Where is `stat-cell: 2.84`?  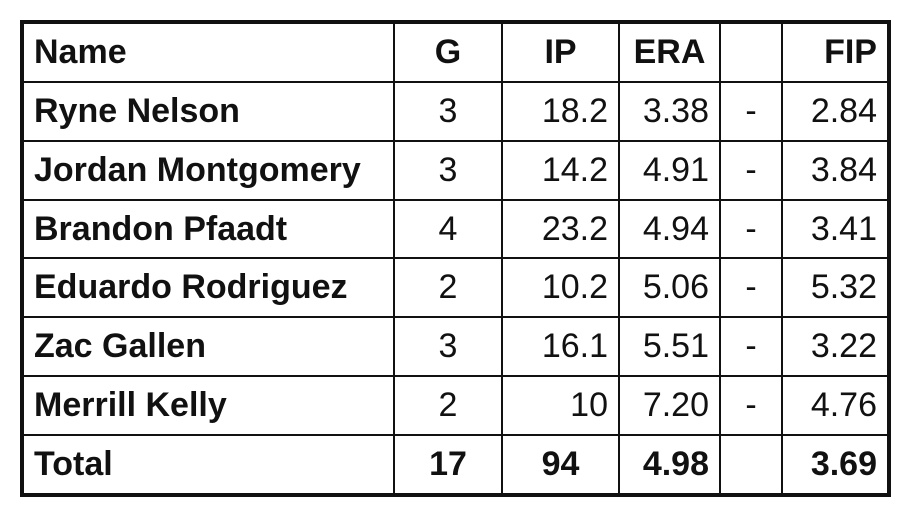 stat-cell: 2.84 is located at coordinates (835, 111).